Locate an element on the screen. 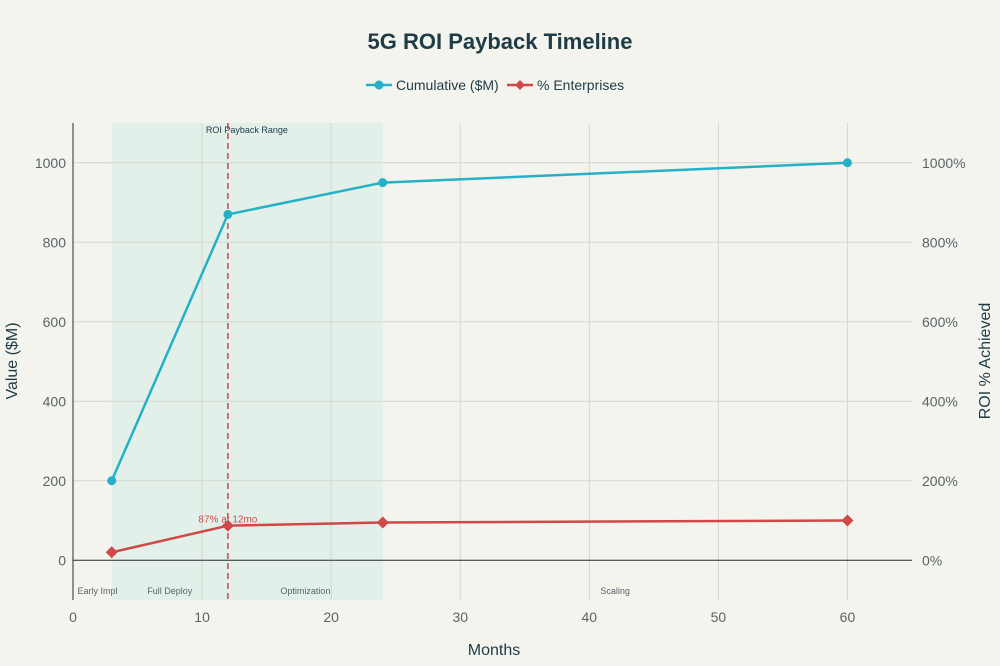 The width and height of the screenshot is (1000, 666). x-tick-label: 0 is located at coordinates (73, 617).